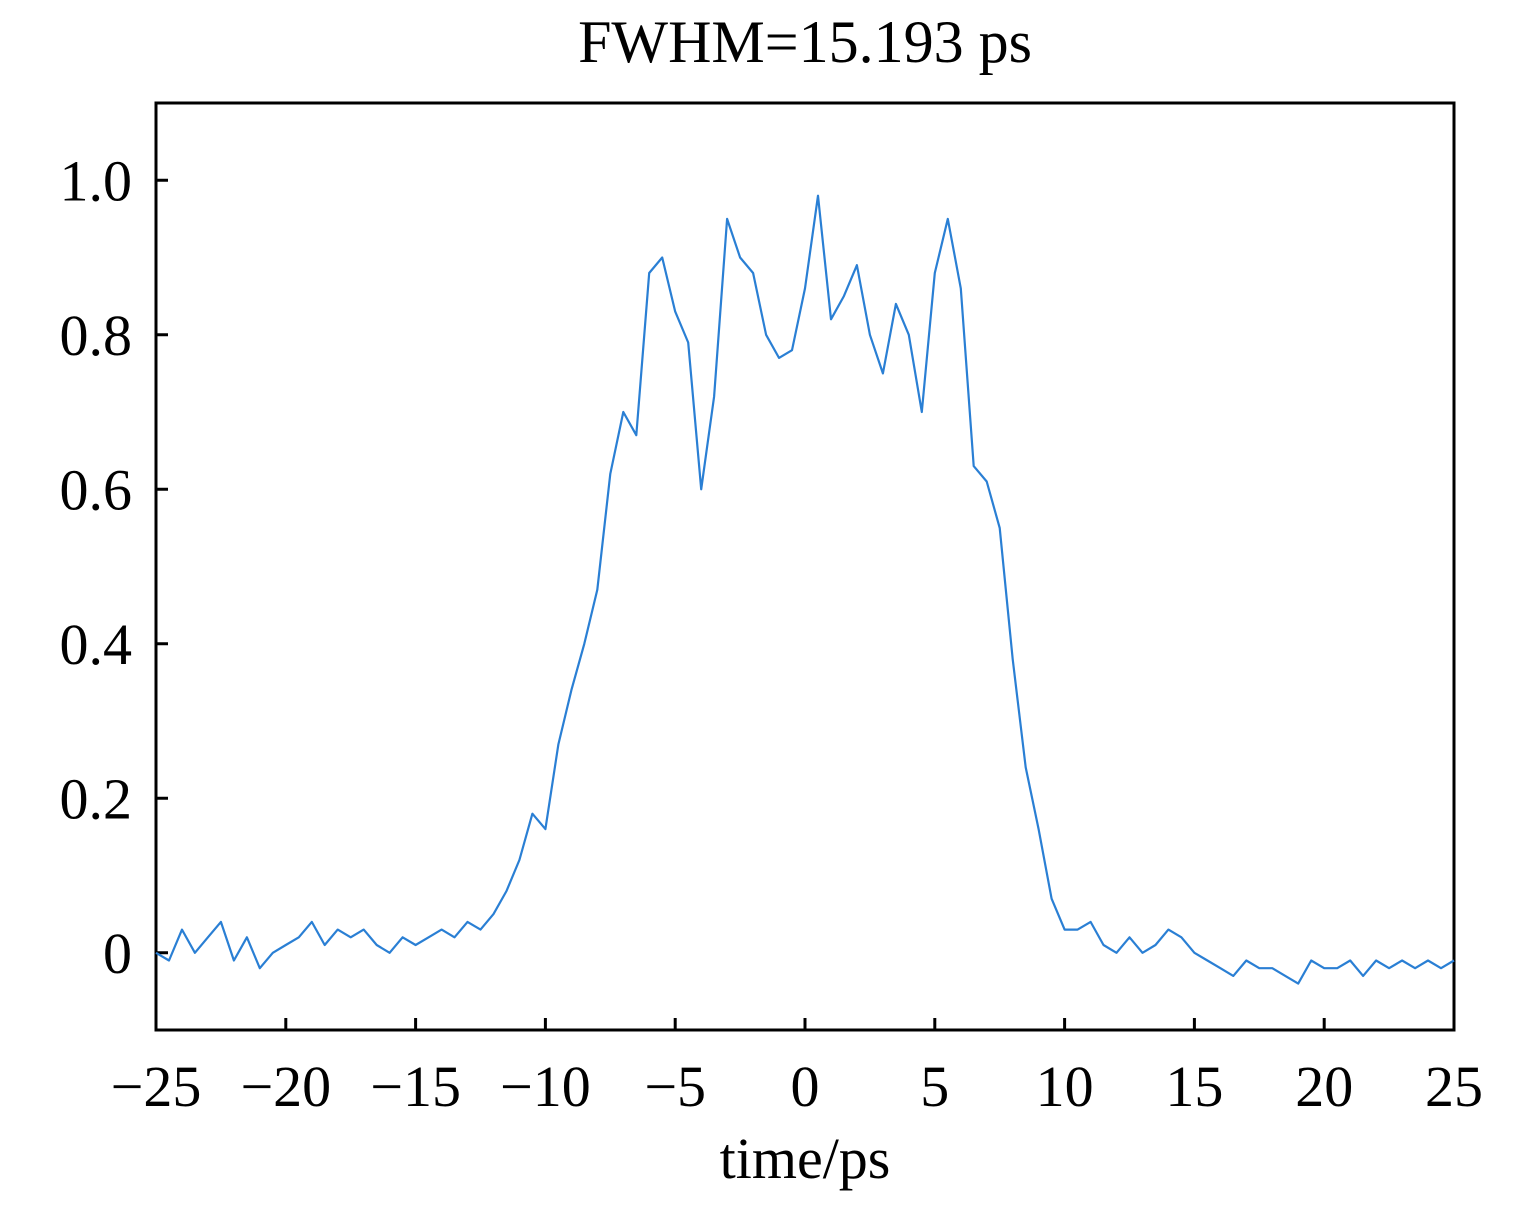 Image resolution: width=1535 pixels, height=1205 pixels. Describe the element at coordinates (96, 644) in the screenshot. I see `y-tick-label: 0.4` at that location.